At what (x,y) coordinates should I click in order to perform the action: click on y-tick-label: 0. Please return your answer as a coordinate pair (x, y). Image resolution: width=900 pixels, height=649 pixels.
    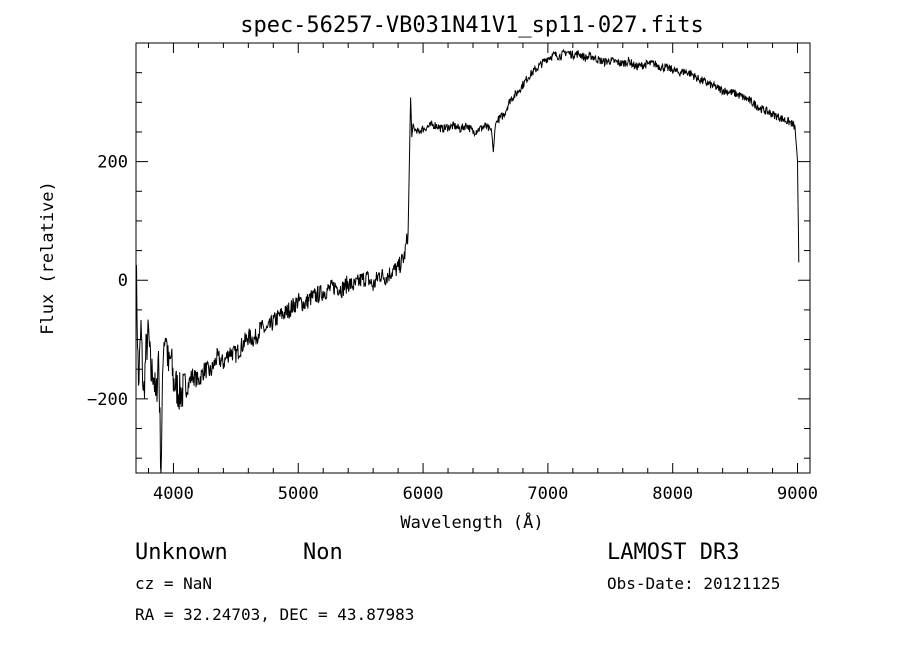
    Looking at the image, I should click on (123, 281).